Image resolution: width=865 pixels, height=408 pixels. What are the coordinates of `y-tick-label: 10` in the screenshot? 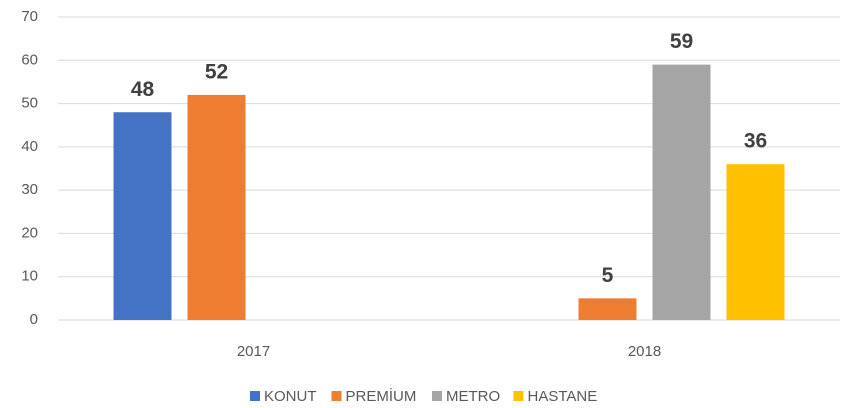 It's located at (29, 276).